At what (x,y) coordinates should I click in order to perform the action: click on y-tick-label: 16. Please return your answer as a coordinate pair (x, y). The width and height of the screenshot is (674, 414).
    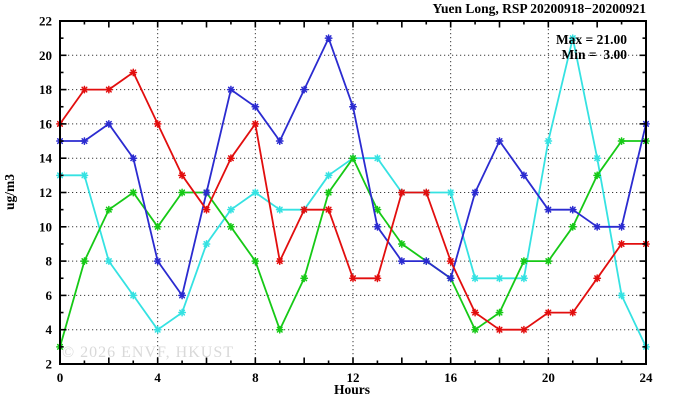
    Looking at the image, I should click on (46, 123).